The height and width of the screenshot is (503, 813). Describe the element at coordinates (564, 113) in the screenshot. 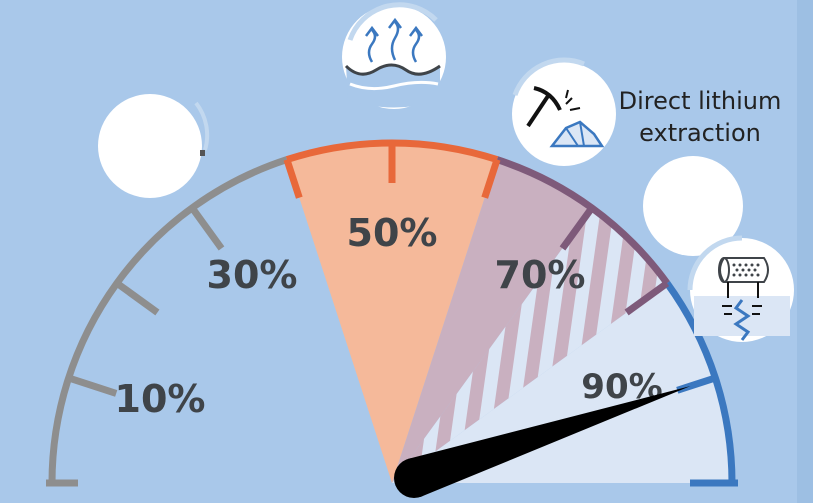

I see `mining-pick-icon` at that location.